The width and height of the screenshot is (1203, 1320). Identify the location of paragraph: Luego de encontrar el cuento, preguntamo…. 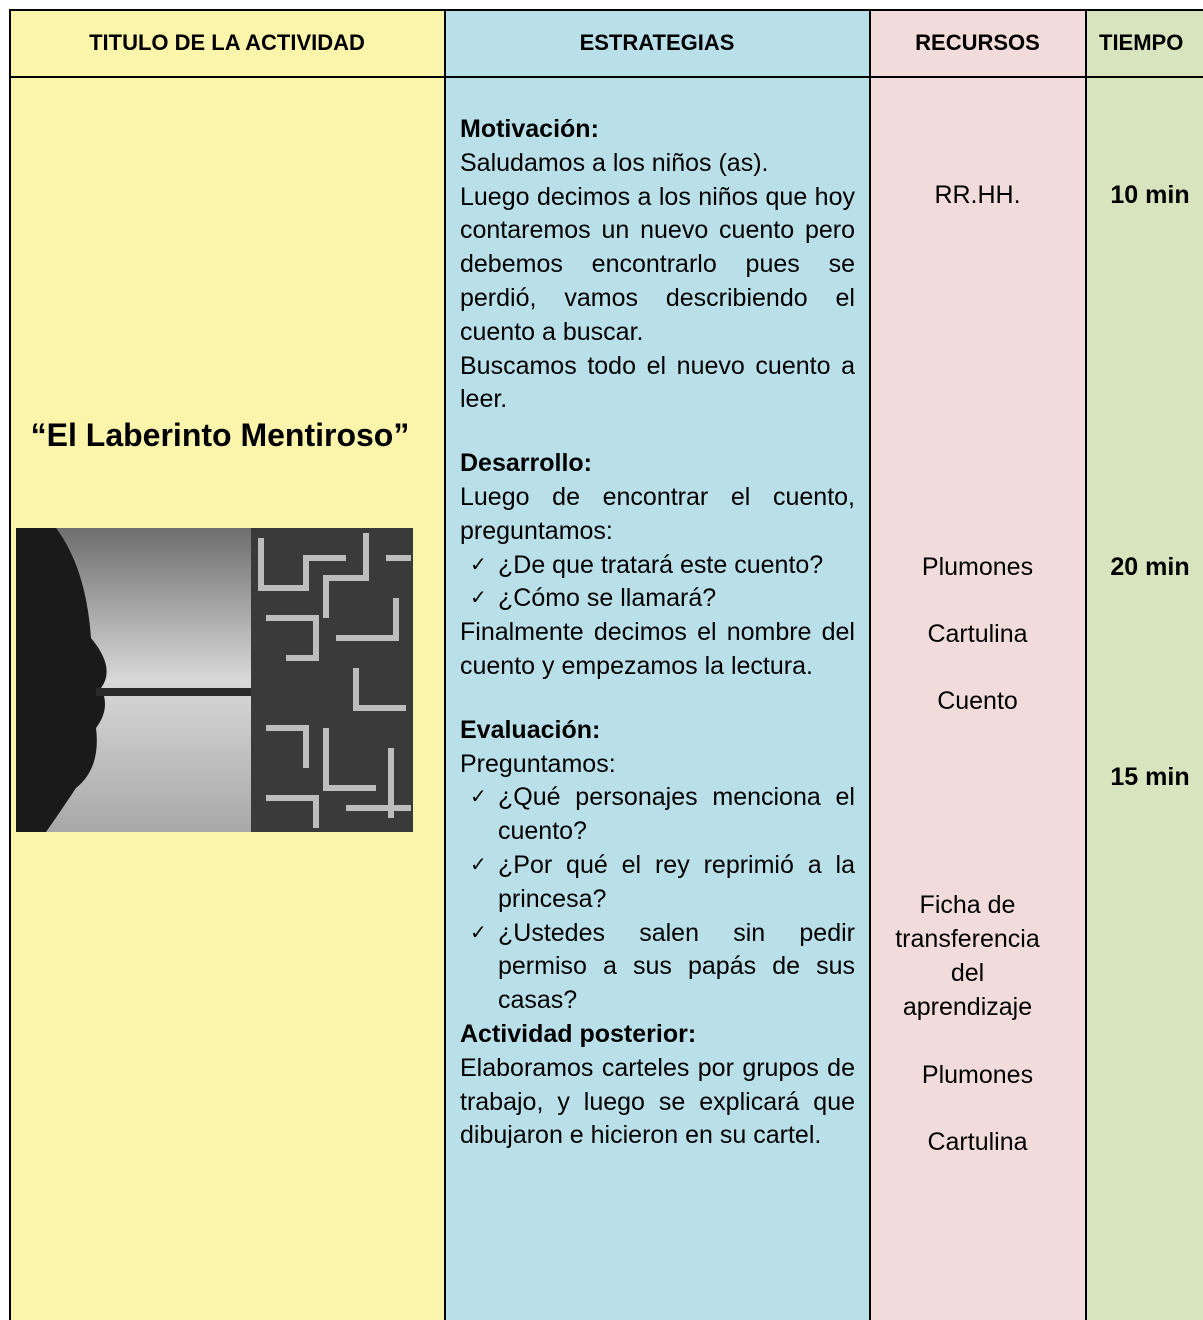
(657, 513).